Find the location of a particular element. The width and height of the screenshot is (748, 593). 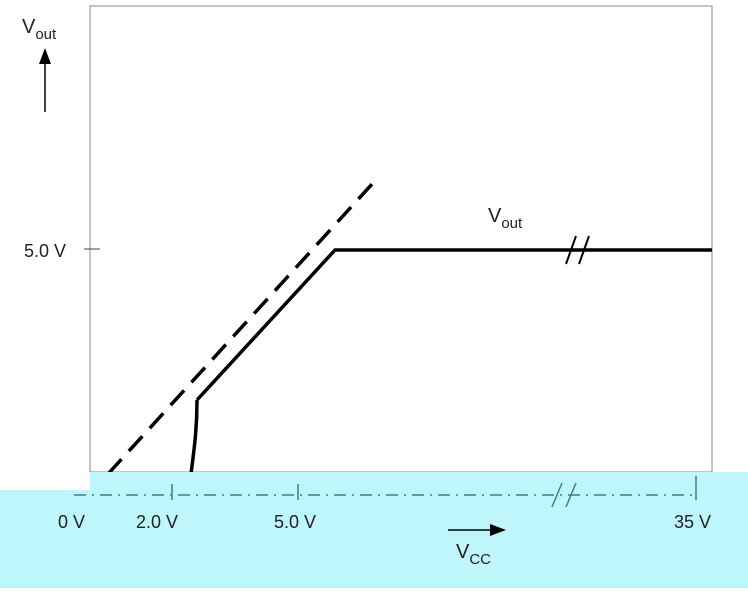

curve-label: Vout is located at coordinates (505, 218).